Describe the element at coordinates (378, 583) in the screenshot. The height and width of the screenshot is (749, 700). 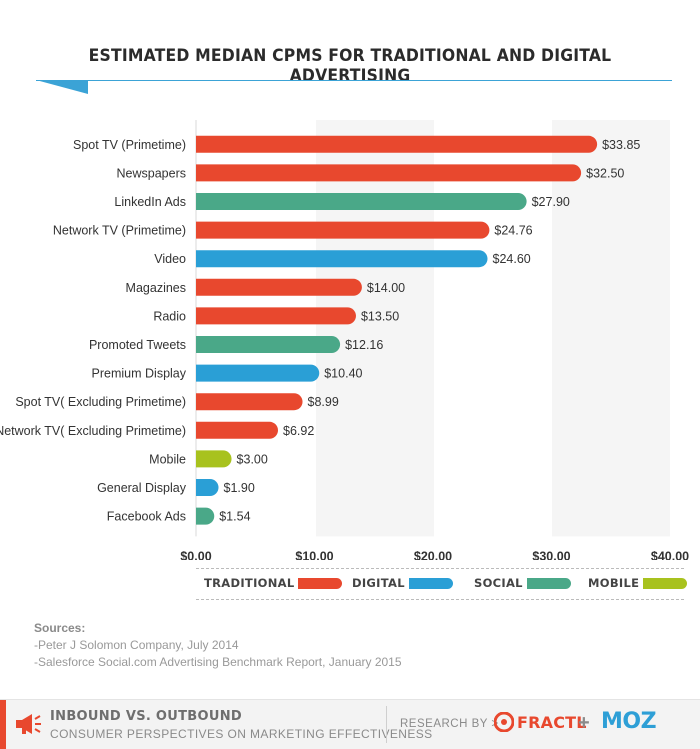
I see `legend-label-digital: DIGITAL` at that location.